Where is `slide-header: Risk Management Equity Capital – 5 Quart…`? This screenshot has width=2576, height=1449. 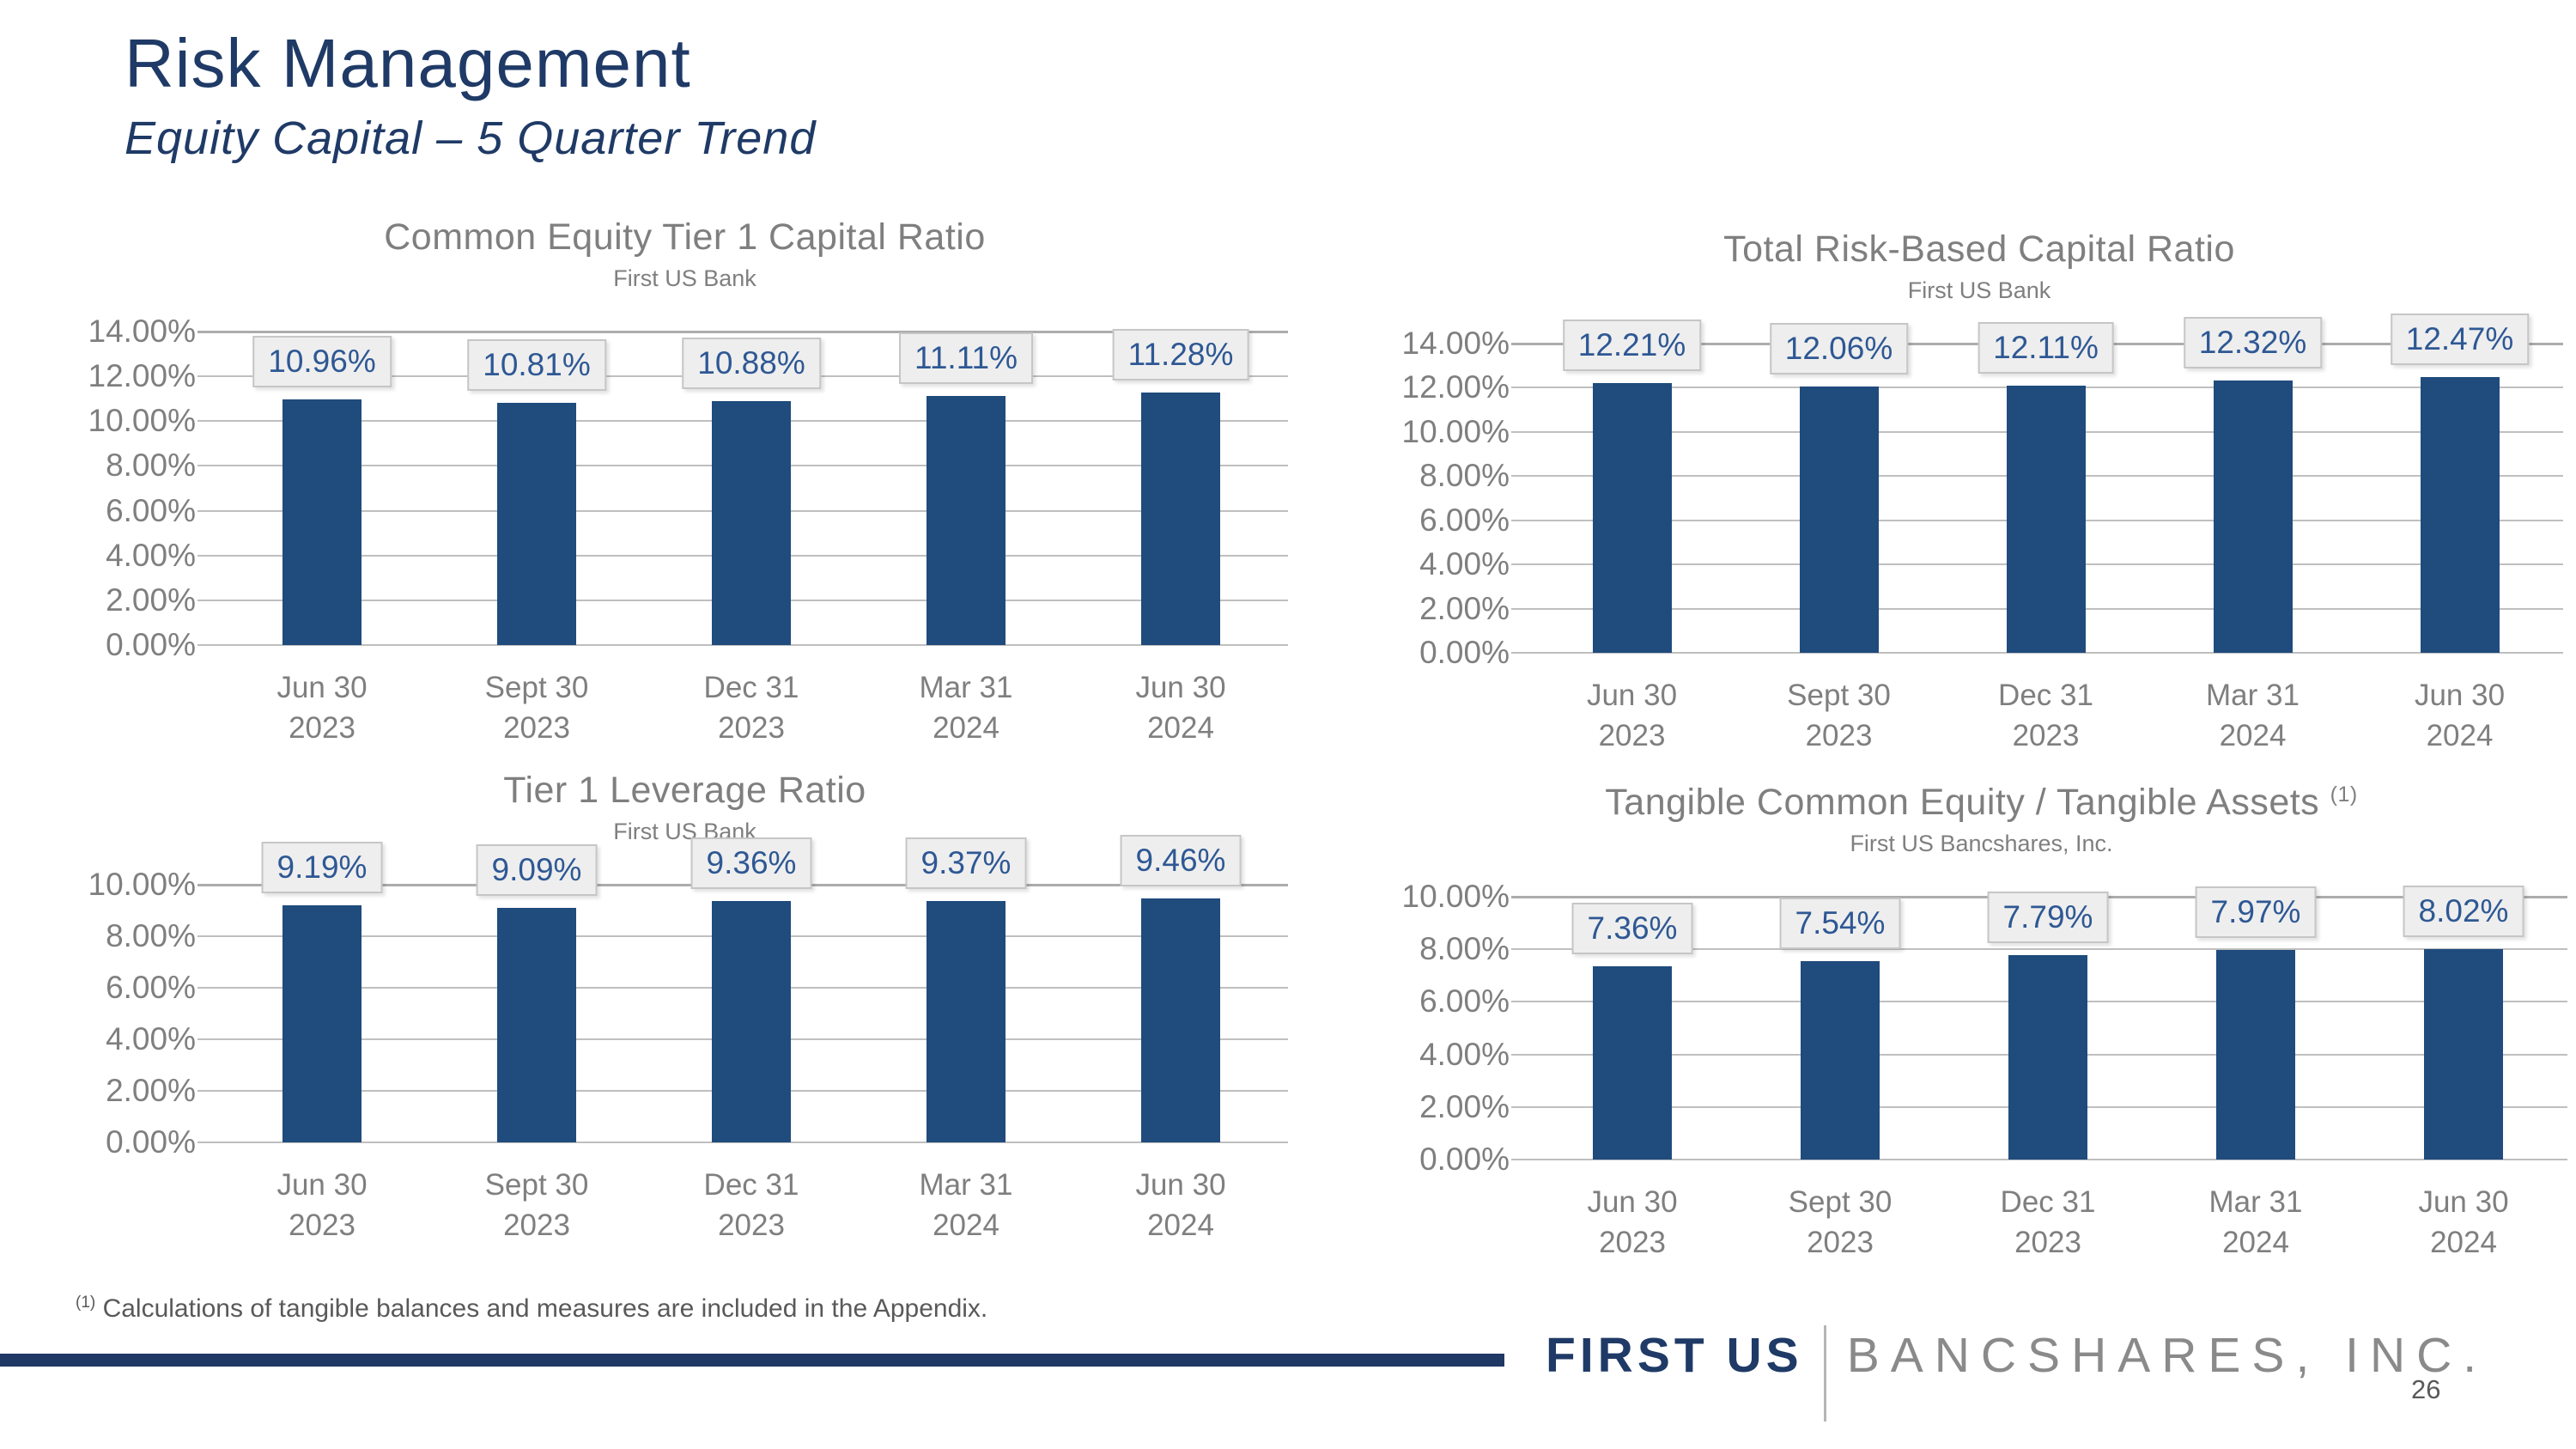 slide-header: Risk Management Equity Capital – 5 Quart… is located at coordinates (470, 94).